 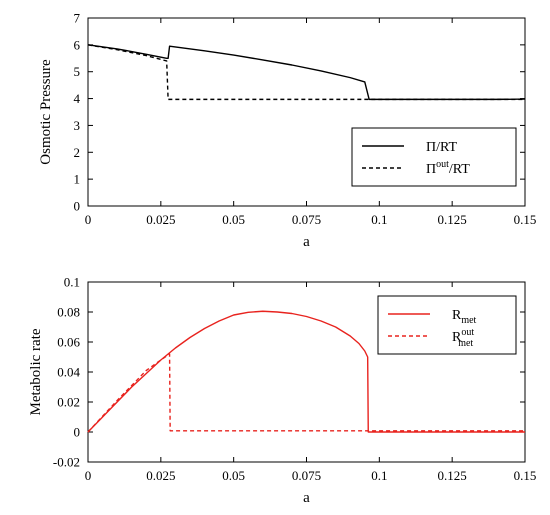 I want to click on y-axis-label: Metabolic rate, so click(x=36, y=371).